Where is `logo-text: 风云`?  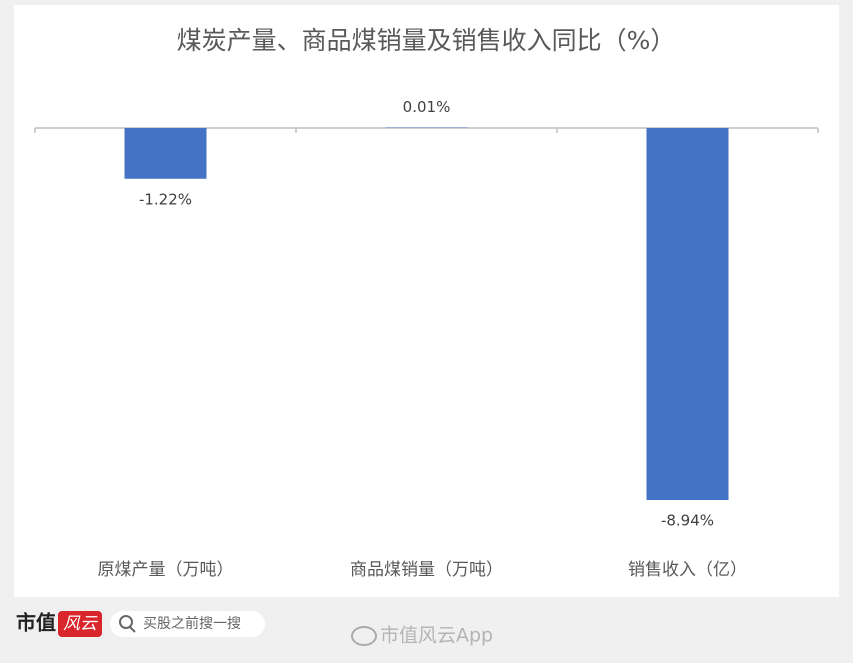
logo-text: 风云 is located at coordinates (81, 624).